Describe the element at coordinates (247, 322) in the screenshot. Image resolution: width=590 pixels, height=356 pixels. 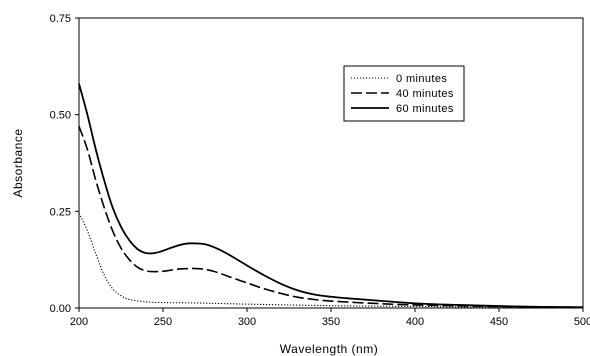
I see `x-tick-label: 300` at that location.